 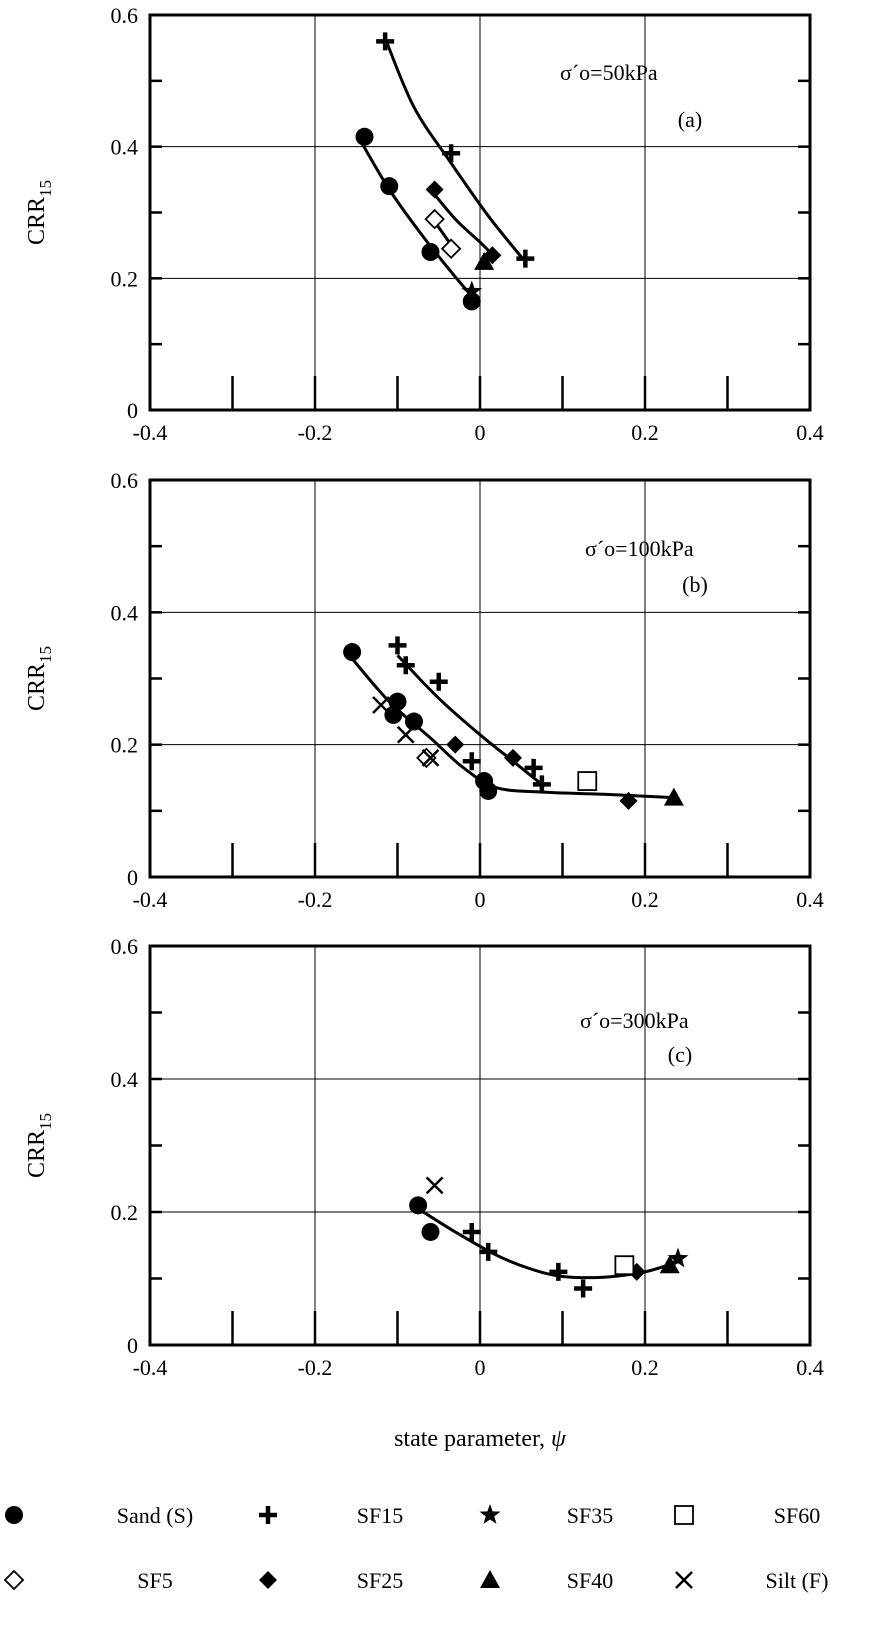 What do you see at coordinates (268, 1515) in the screenshot?
I see `legend-marker-sf15` at bounding box center [268, 1515].